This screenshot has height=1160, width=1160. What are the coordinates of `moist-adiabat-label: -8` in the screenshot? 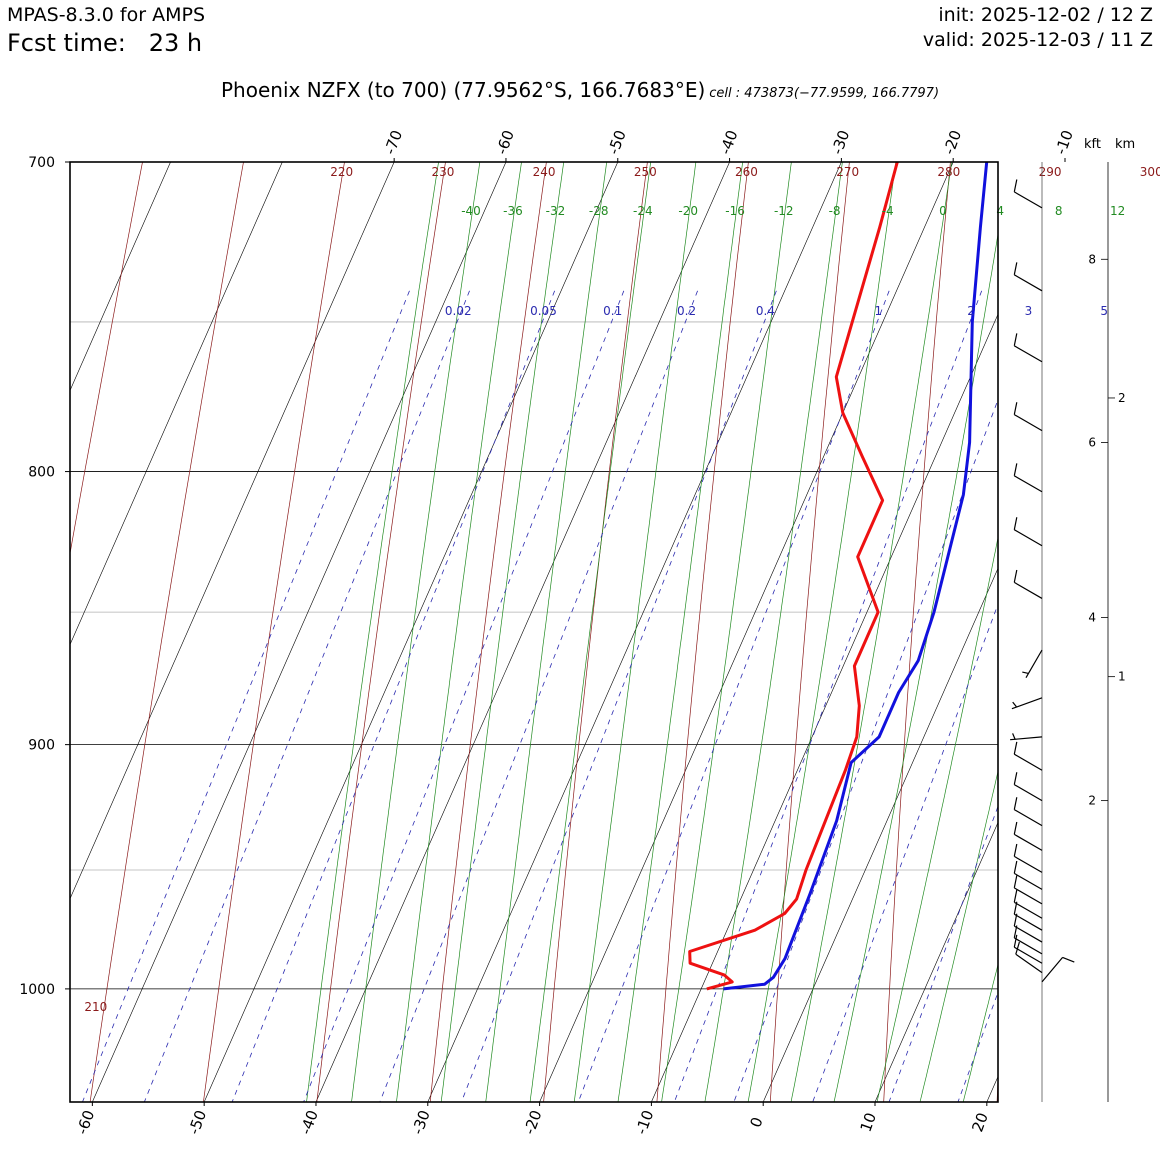 It's located at (835, 211).